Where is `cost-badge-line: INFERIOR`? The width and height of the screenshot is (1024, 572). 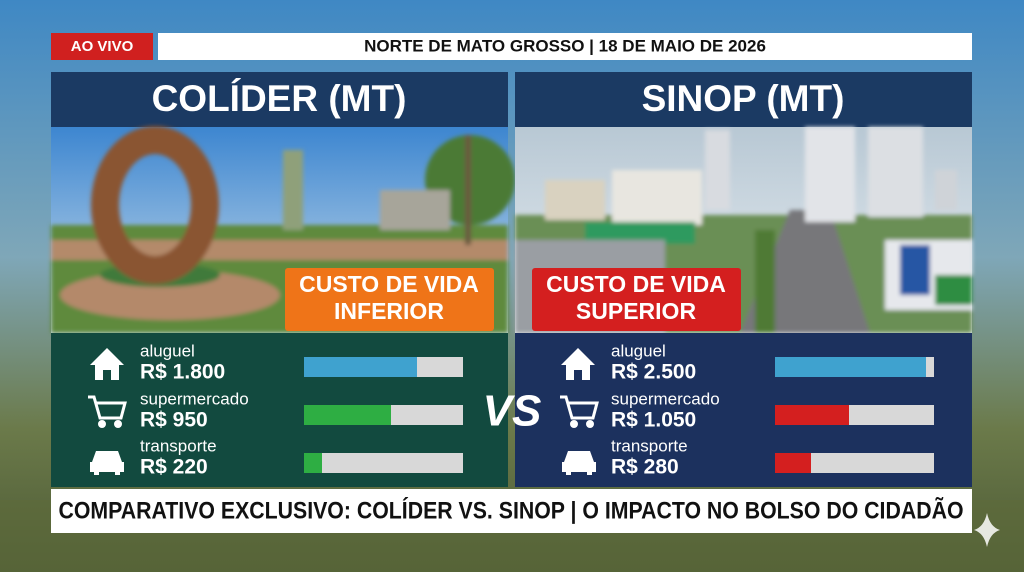 cost-badge-line: INFERIOR is located at coordinates (389, 311).